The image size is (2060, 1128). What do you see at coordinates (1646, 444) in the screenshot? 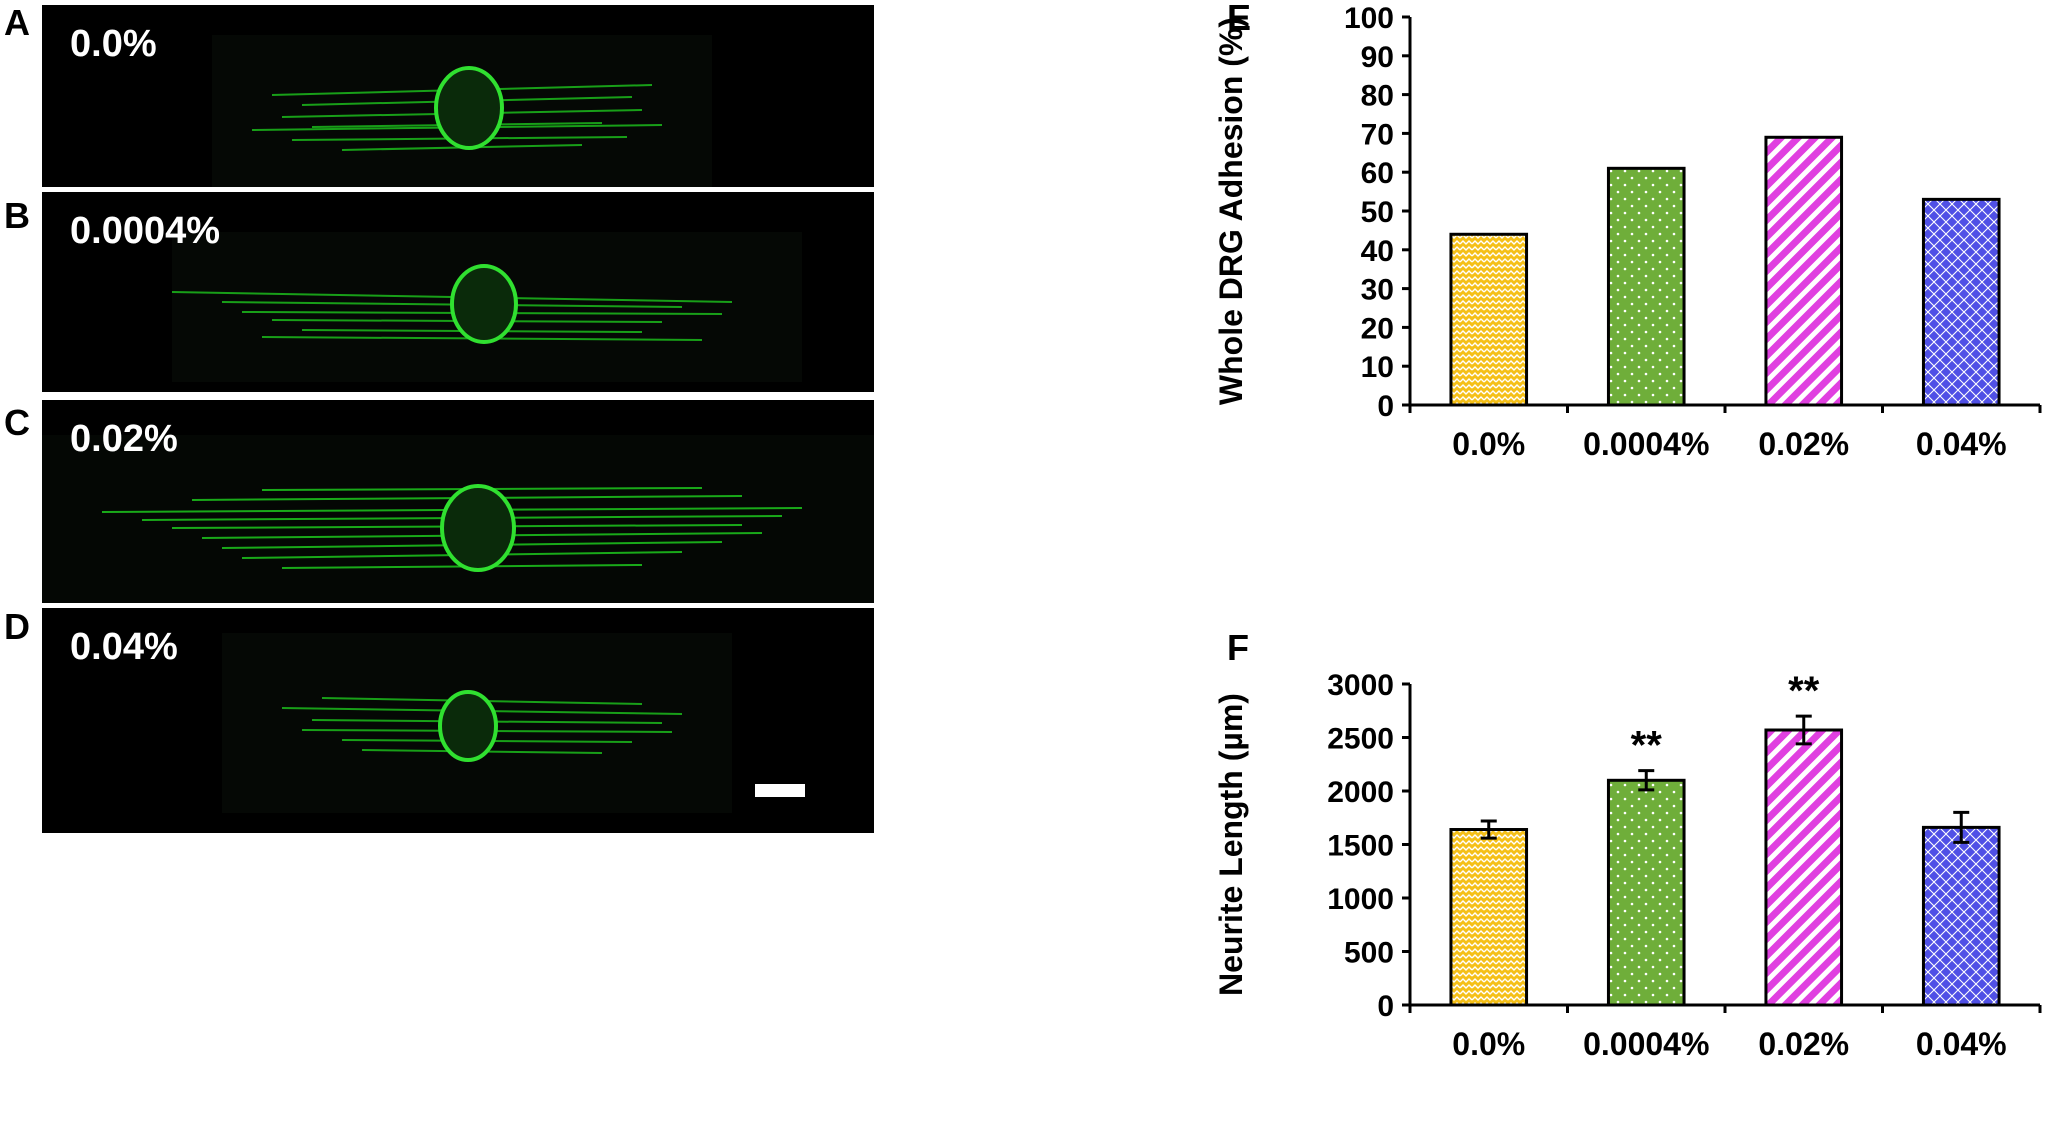
I see `chart-e-x-tick-label: 0.0004%` at bounding box center [1646, 444].